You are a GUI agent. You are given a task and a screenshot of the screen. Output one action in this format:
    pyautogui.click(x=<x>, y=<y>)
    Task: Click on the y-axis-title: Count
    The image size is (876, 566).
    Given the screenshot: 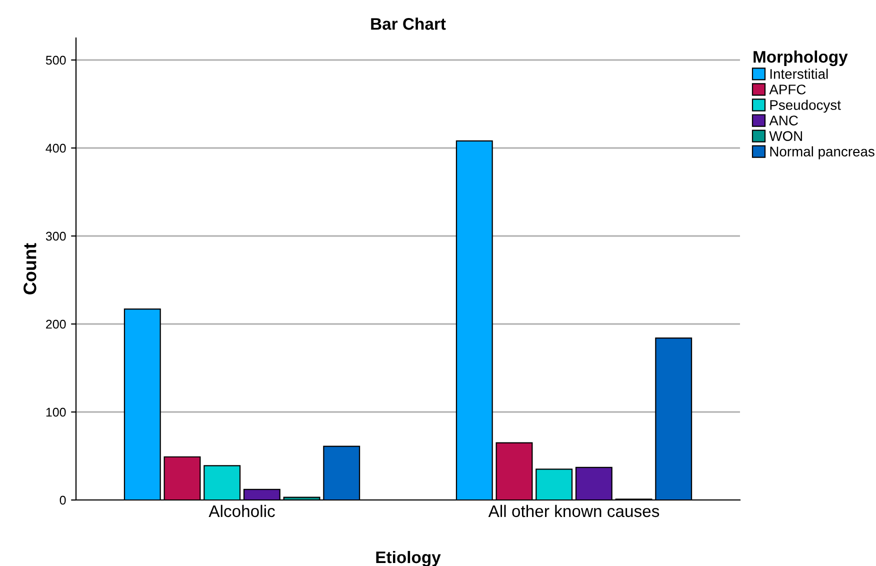 What is the action you would take?
    pyautogui.click(x=30, y=268)
    